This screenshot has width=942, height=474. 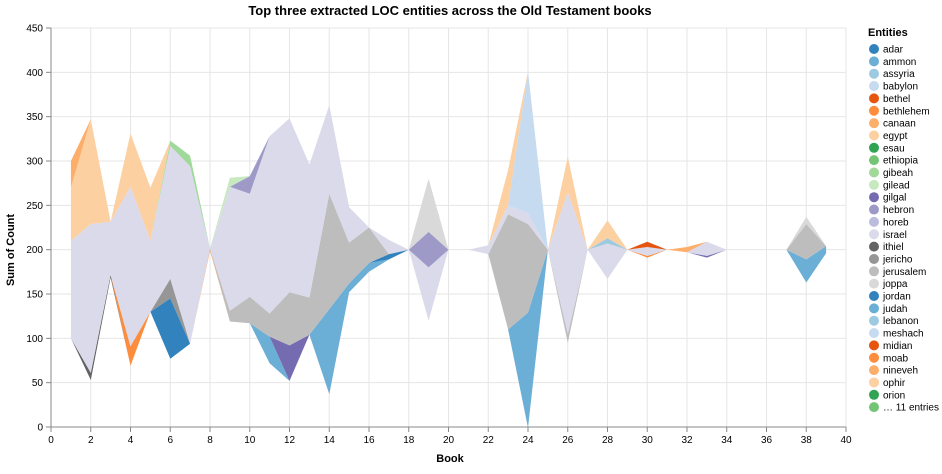 I want to click on x-tick-label: 8, so click(x=210, y=440).